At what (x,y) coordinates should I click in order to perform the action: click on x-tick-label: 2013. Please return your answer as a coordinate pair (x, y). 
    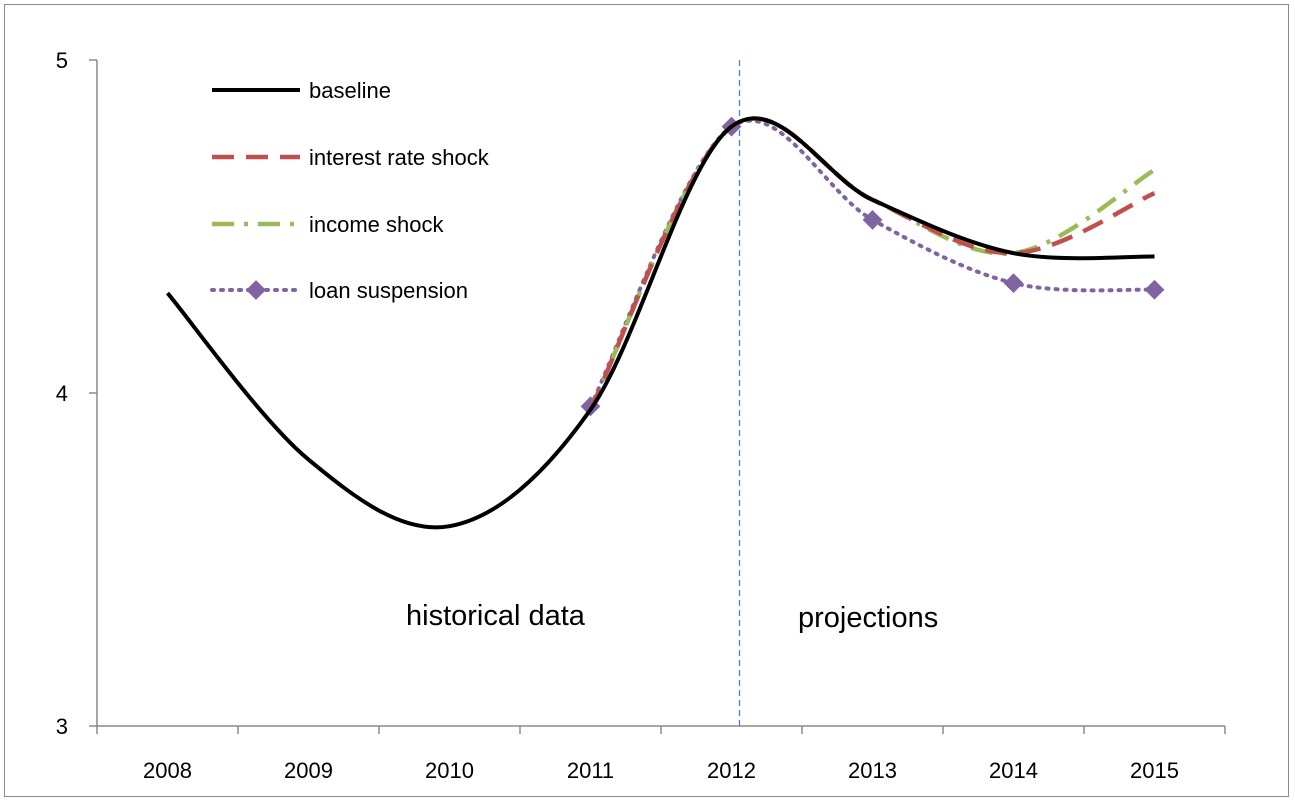
    Looking at the image, I should click on (872, 770).